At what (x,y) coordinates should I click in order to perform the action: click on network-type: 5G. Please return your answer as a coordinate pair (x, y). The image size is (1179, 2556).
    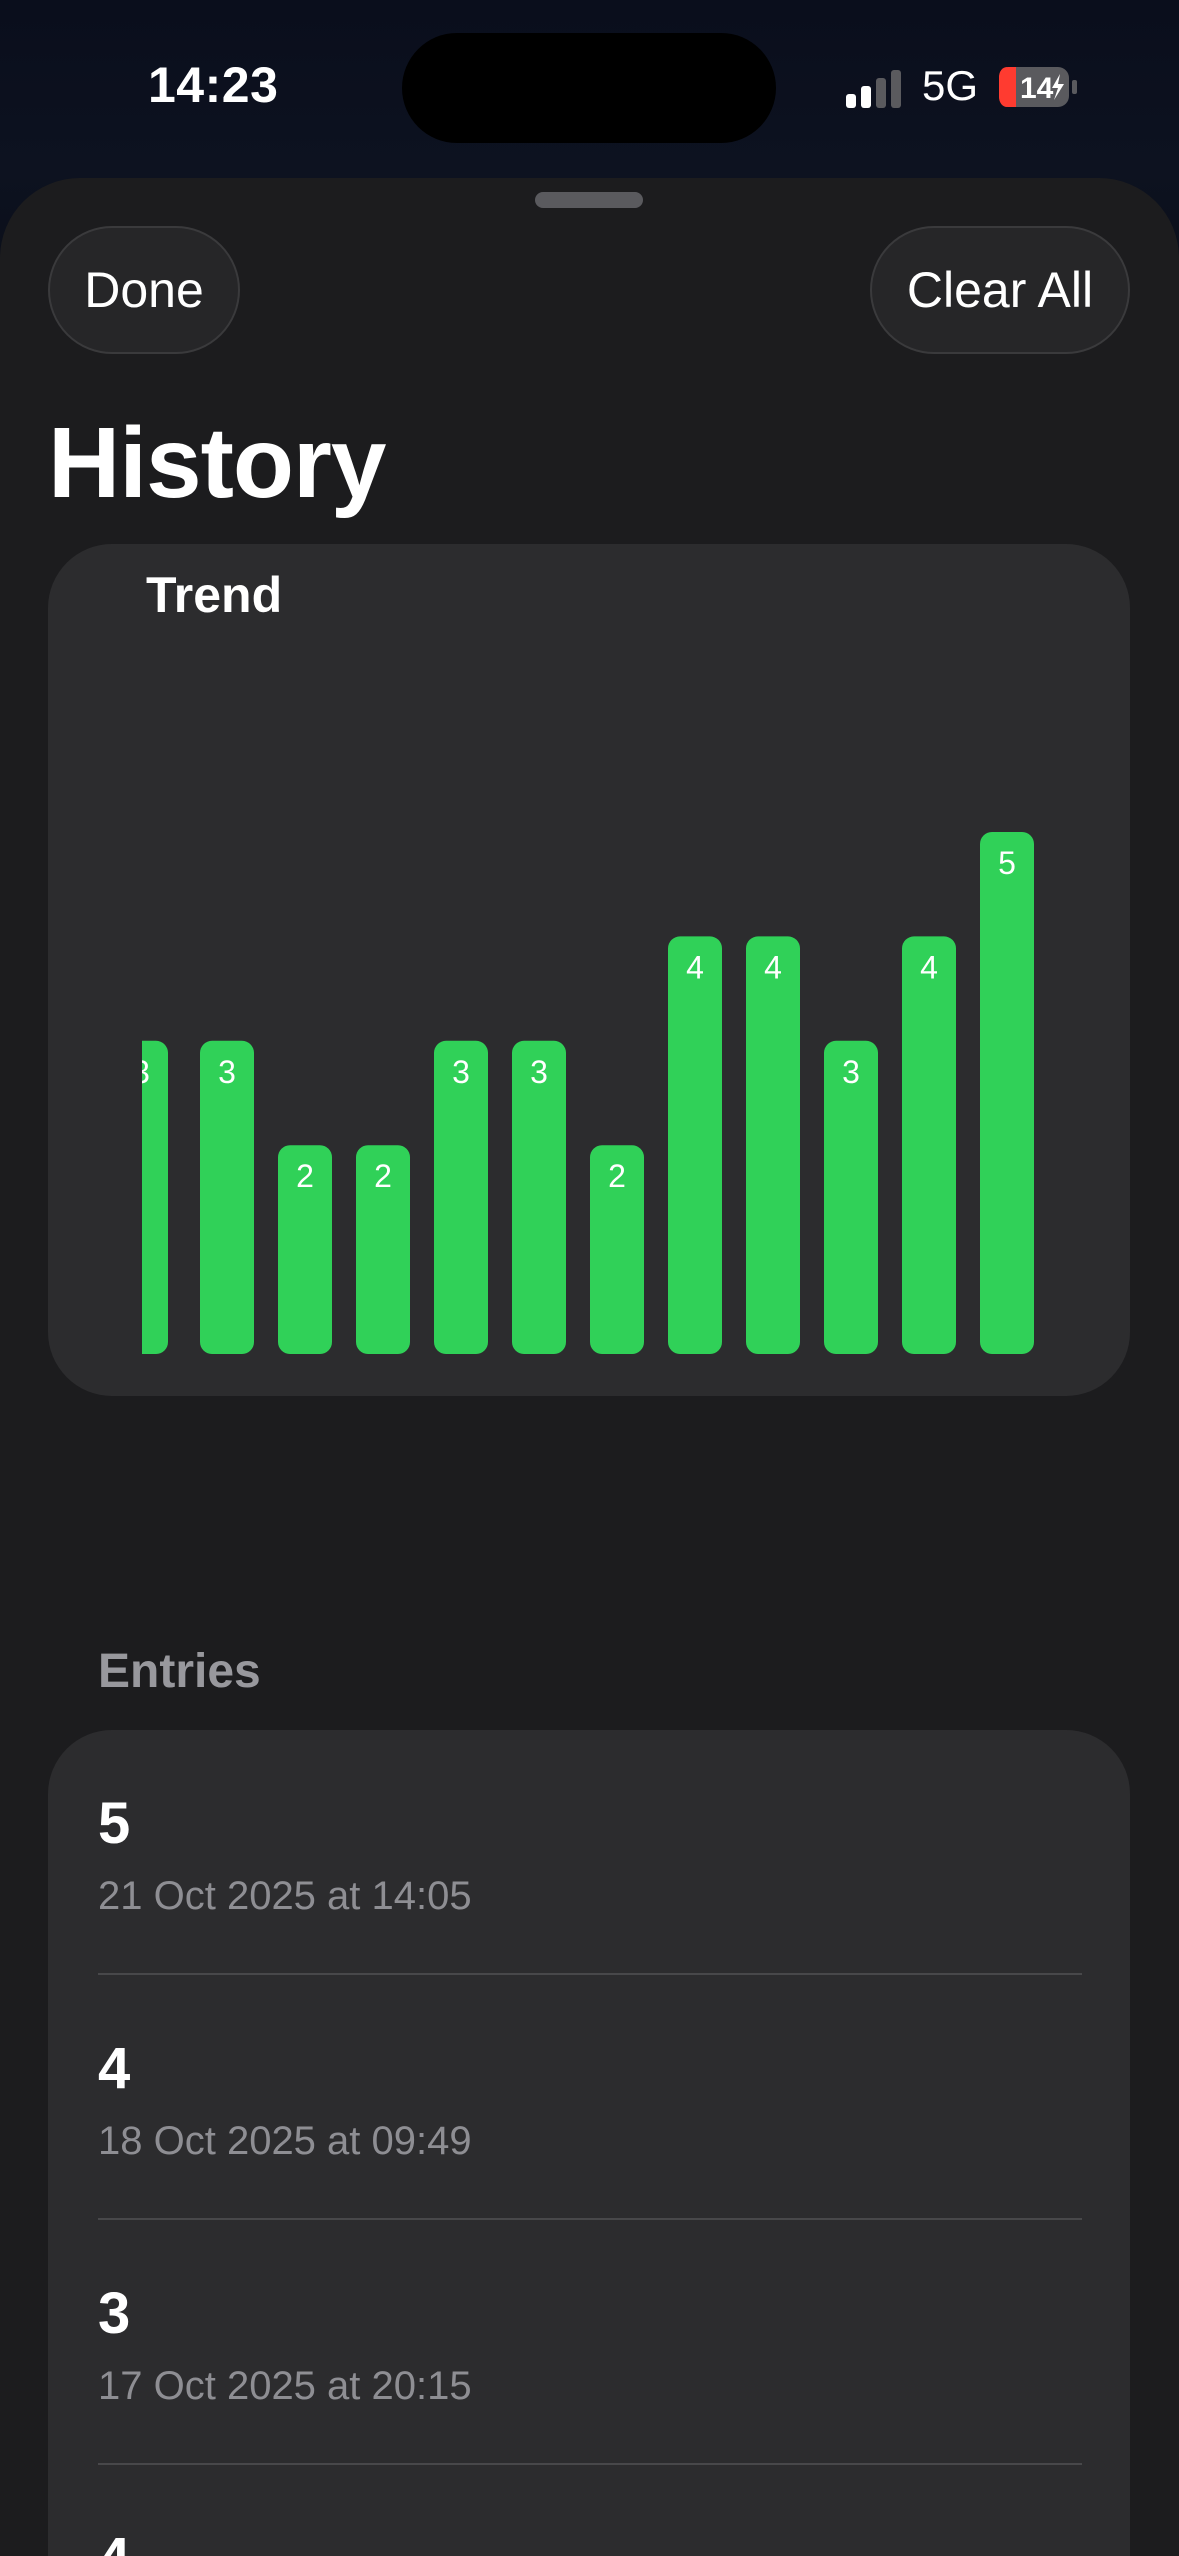
    Looking at the image, I should click on (950, 85).